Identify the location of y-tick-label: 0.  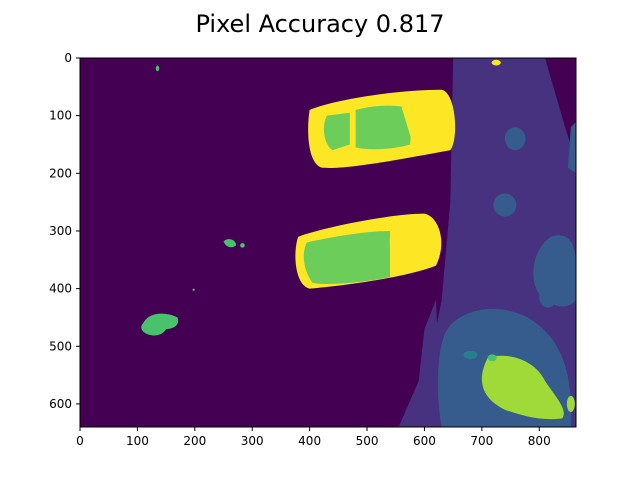
(68, 58).